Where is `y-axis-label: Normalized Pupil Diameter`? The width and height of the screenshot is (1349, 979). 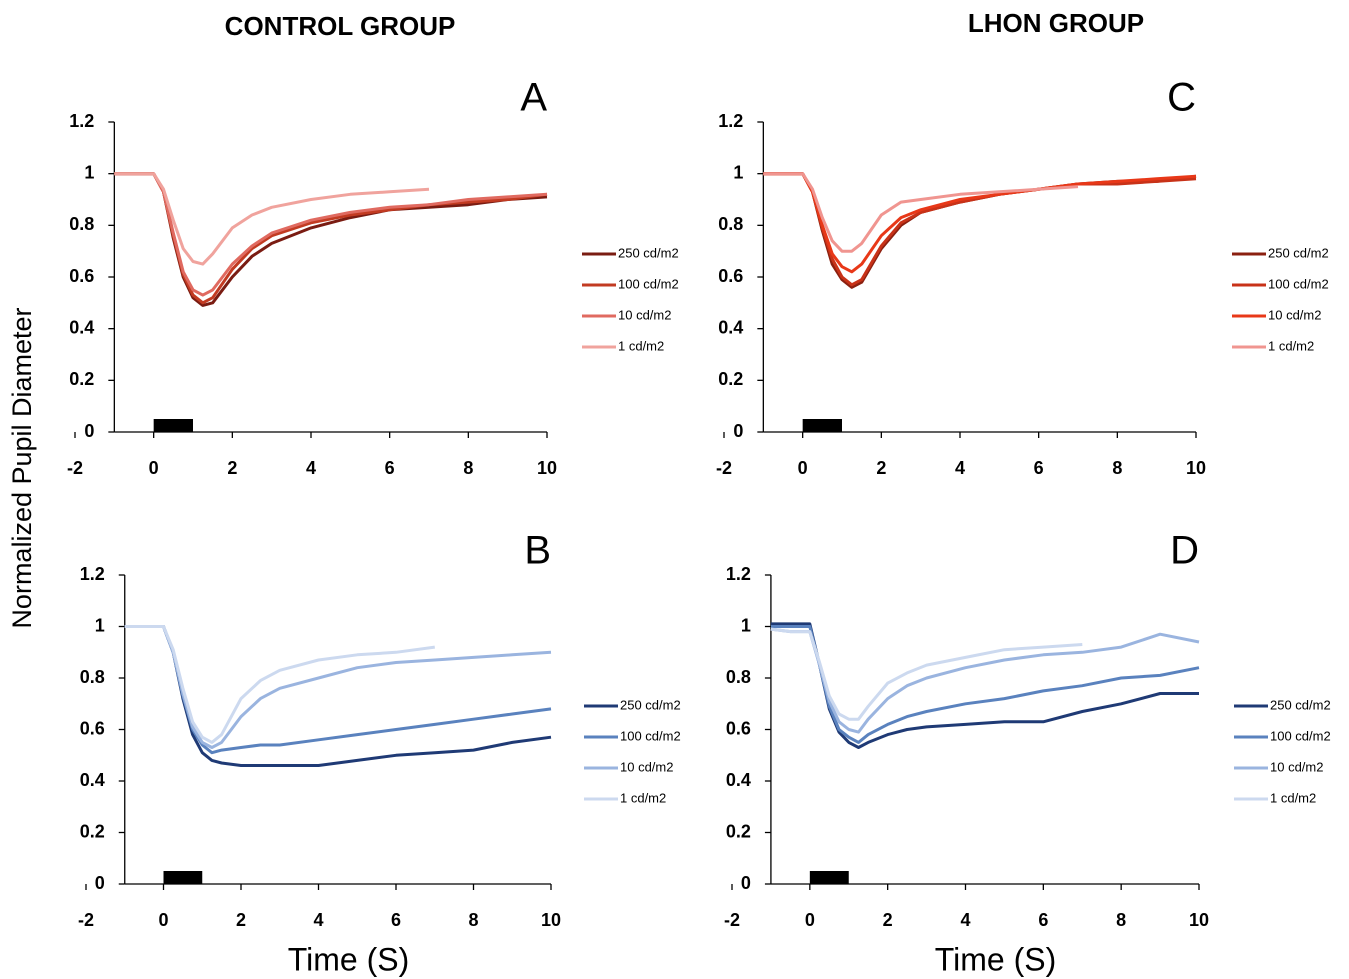 y-axis-label: Normalized Pupil Diameter is located at coordinates (22, 467).